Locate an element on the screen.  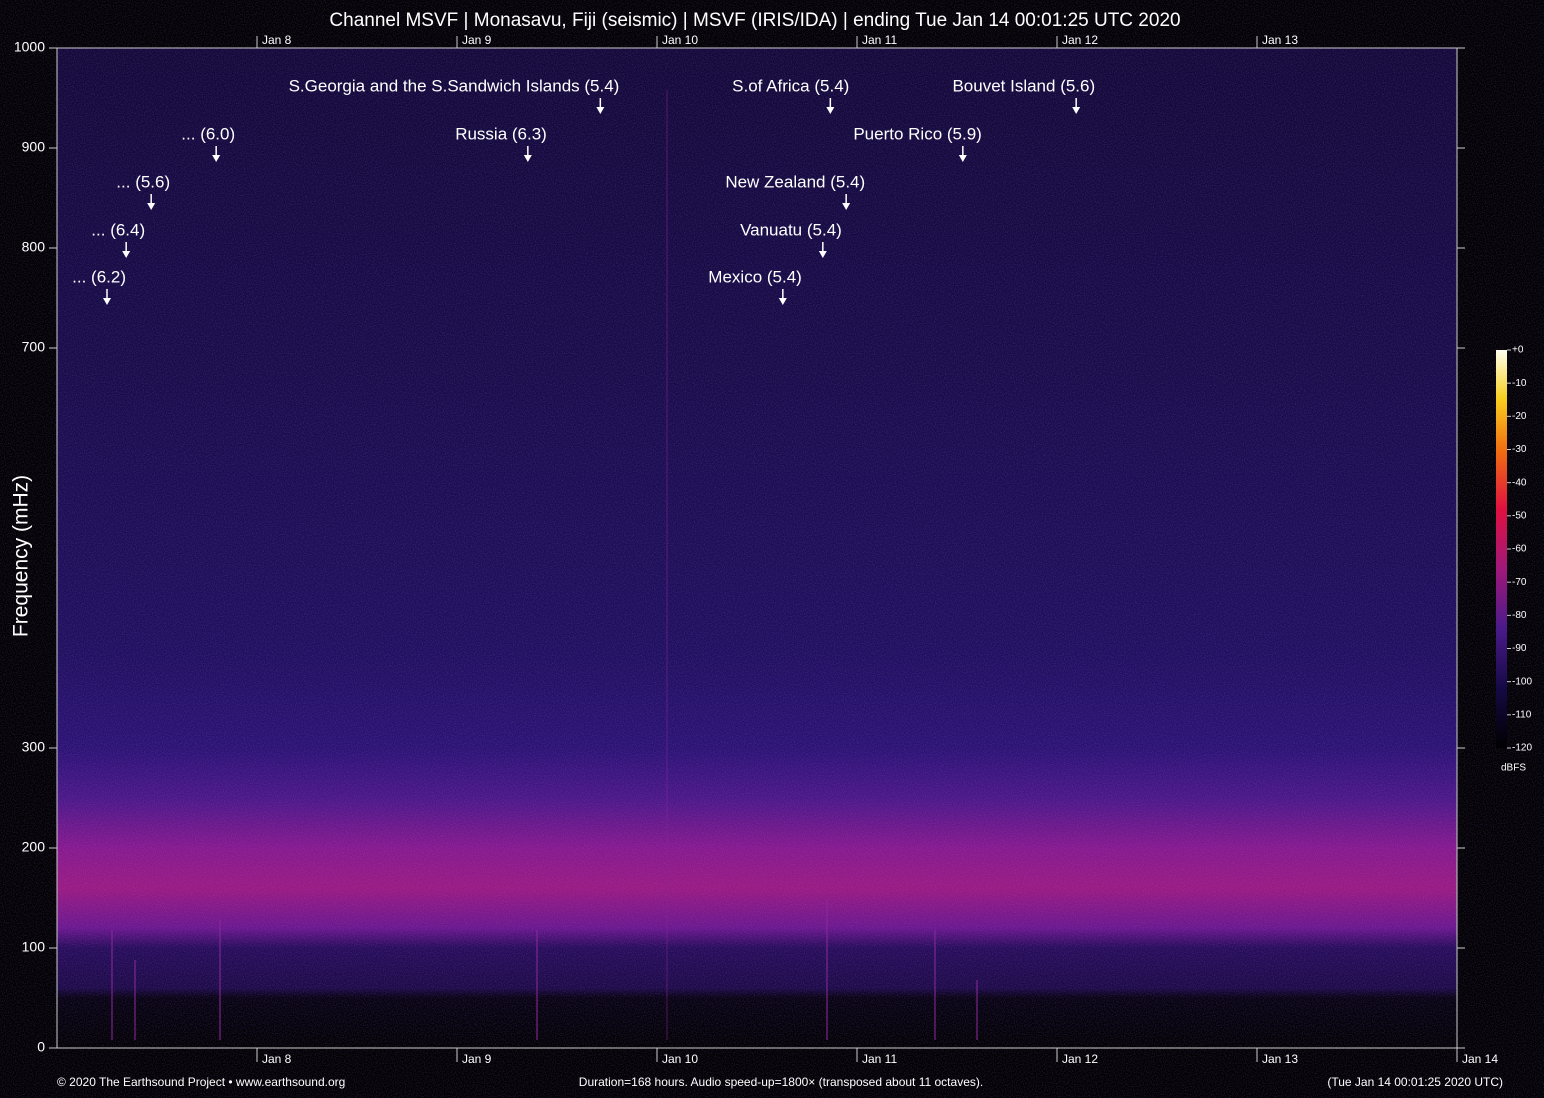
annotation: ... (6.0) is located at coordinates (208, 133).